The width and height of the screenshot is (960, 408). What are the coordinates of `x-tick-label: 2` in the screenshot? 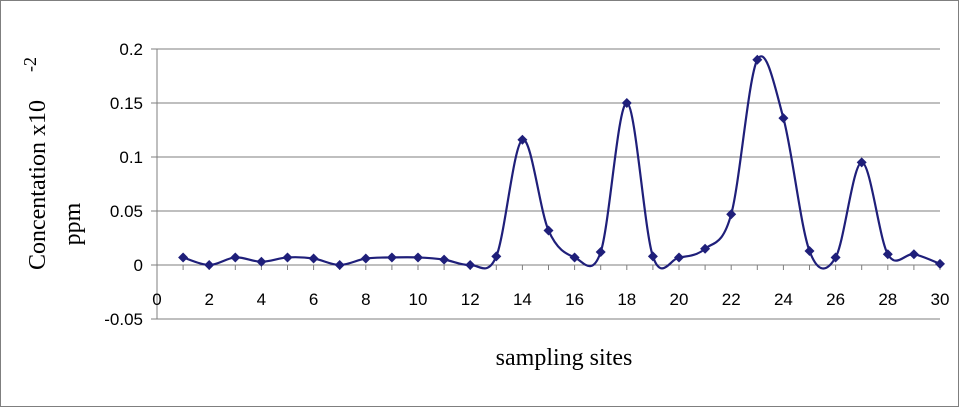 It's located at (208, 299).